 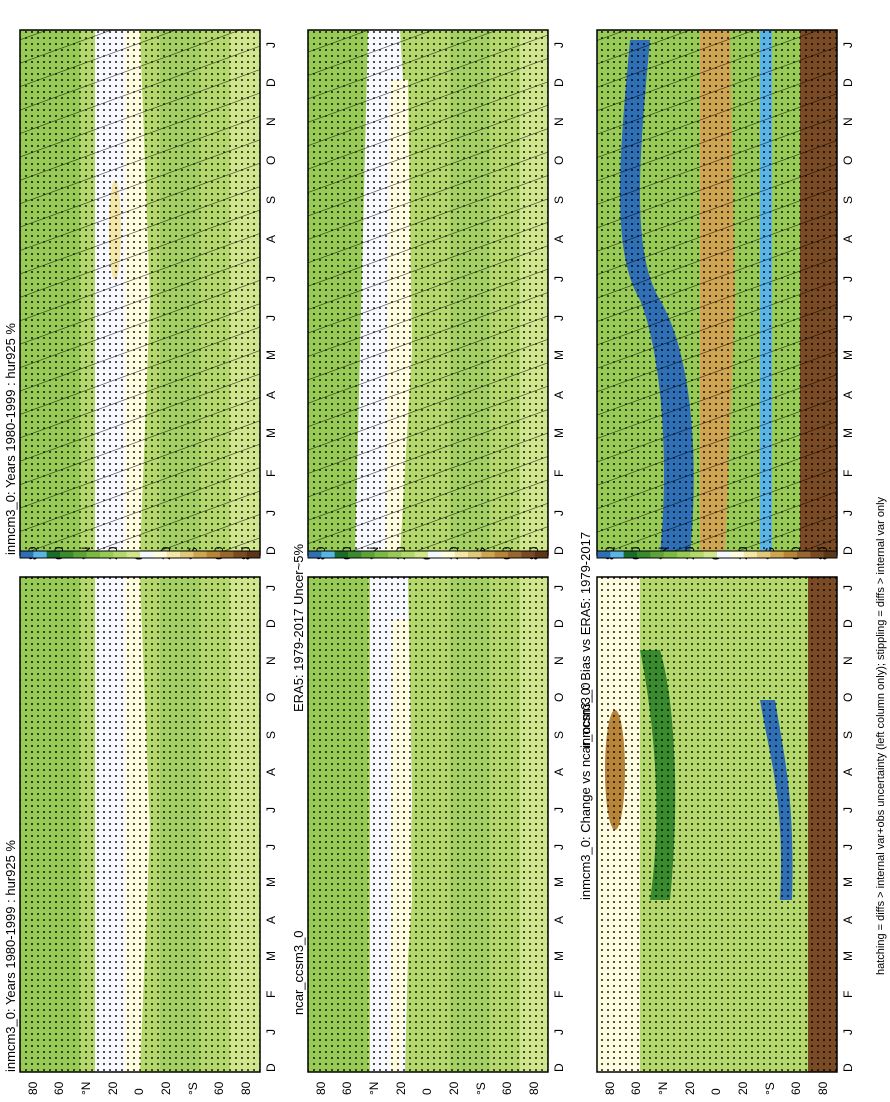 What do you see at coordinates (428, 824) in the screenshot?
I see `panel-4-heatmap` at bounding box center [428, 824].